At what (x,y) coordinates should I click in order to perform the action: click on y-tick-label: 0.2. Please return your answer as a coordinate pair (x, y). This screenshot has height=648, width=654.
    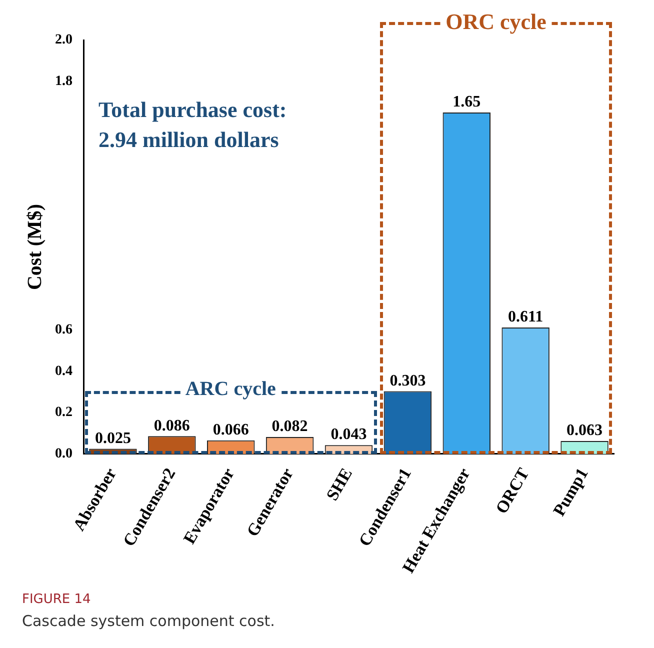
    Looking at the image, I should click on (63, 412).